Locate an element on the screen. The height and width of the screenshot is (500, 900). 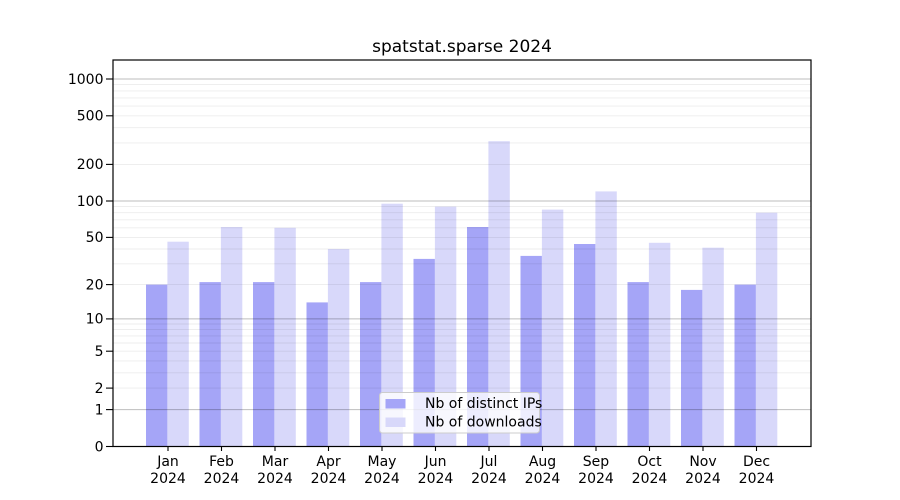
bar-downloads-jul is located at coordinates (499, 294).